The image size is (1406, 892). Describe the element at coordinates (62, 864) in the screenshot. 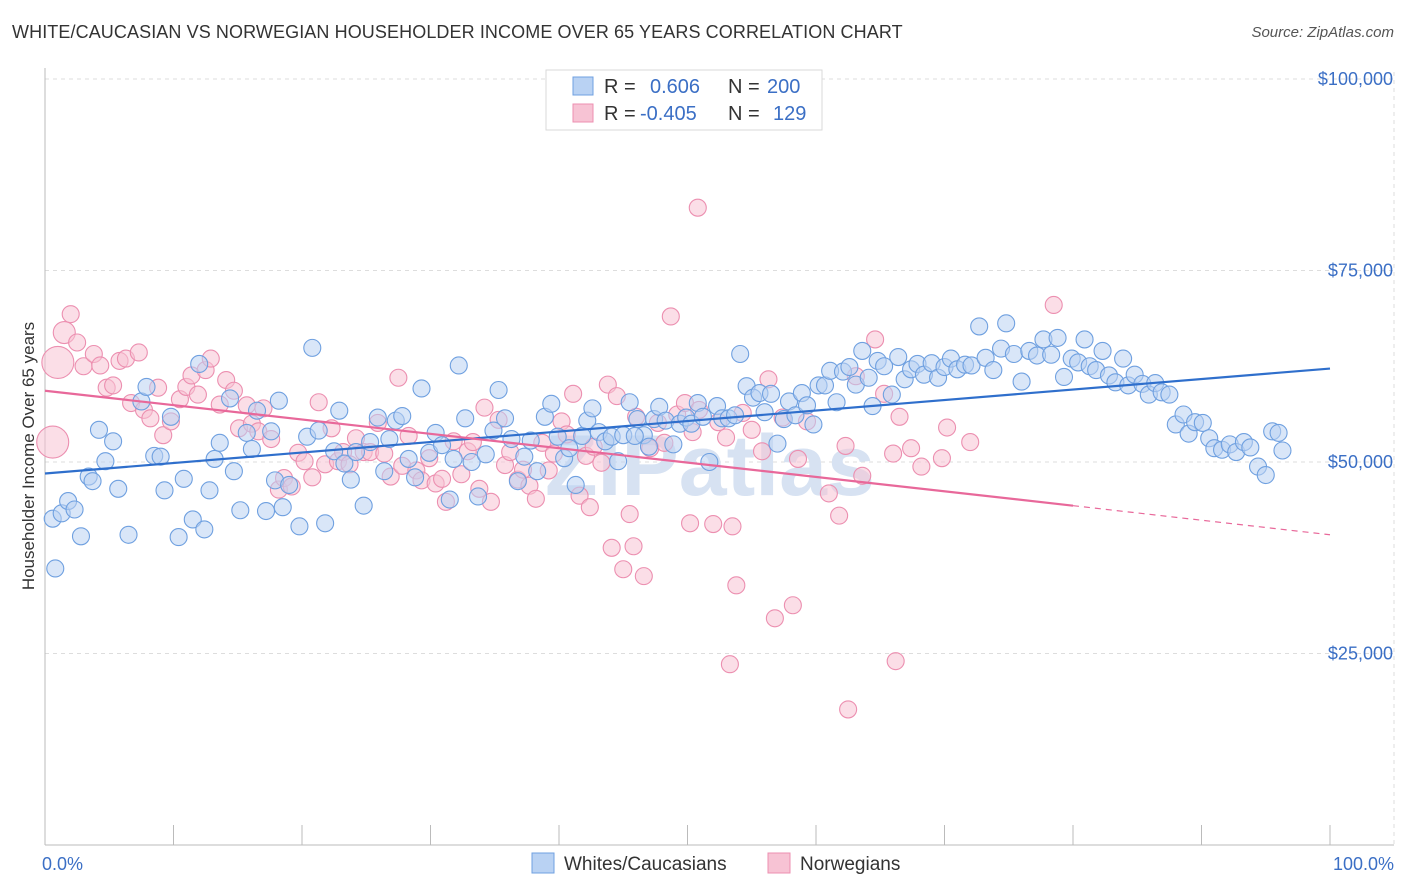

I see `x-tick-label-min: 0.0%` at that location.